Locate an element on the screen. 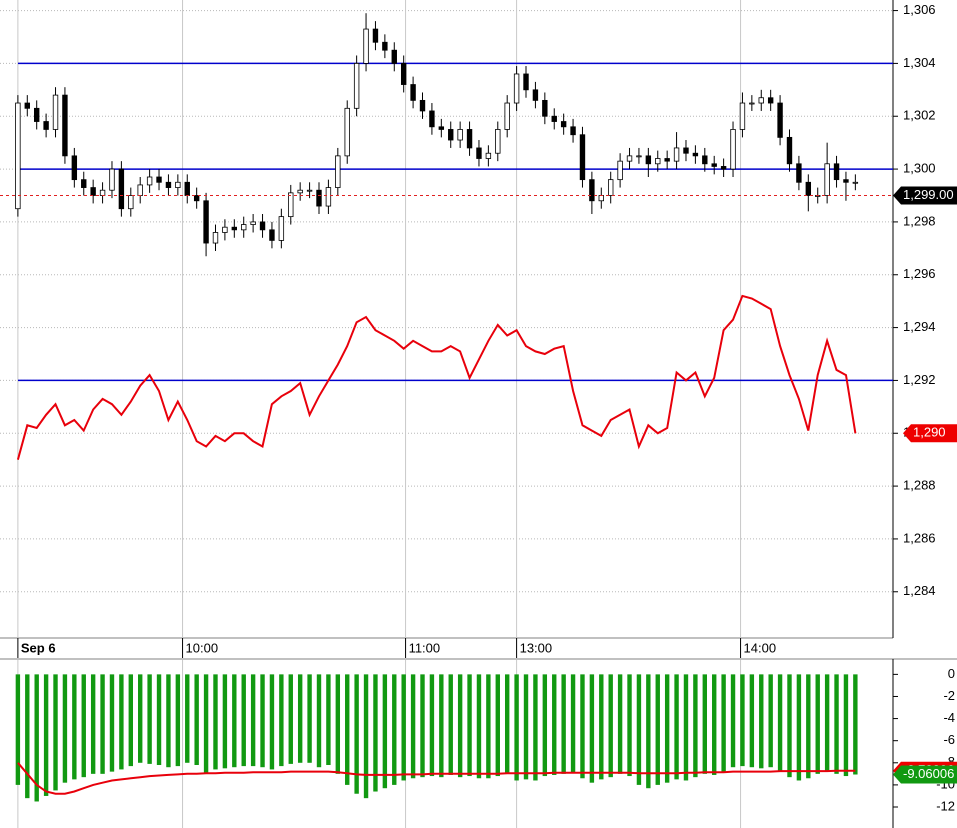  price-tag-label: 1,299.00 is located at coordinates (928, 194).